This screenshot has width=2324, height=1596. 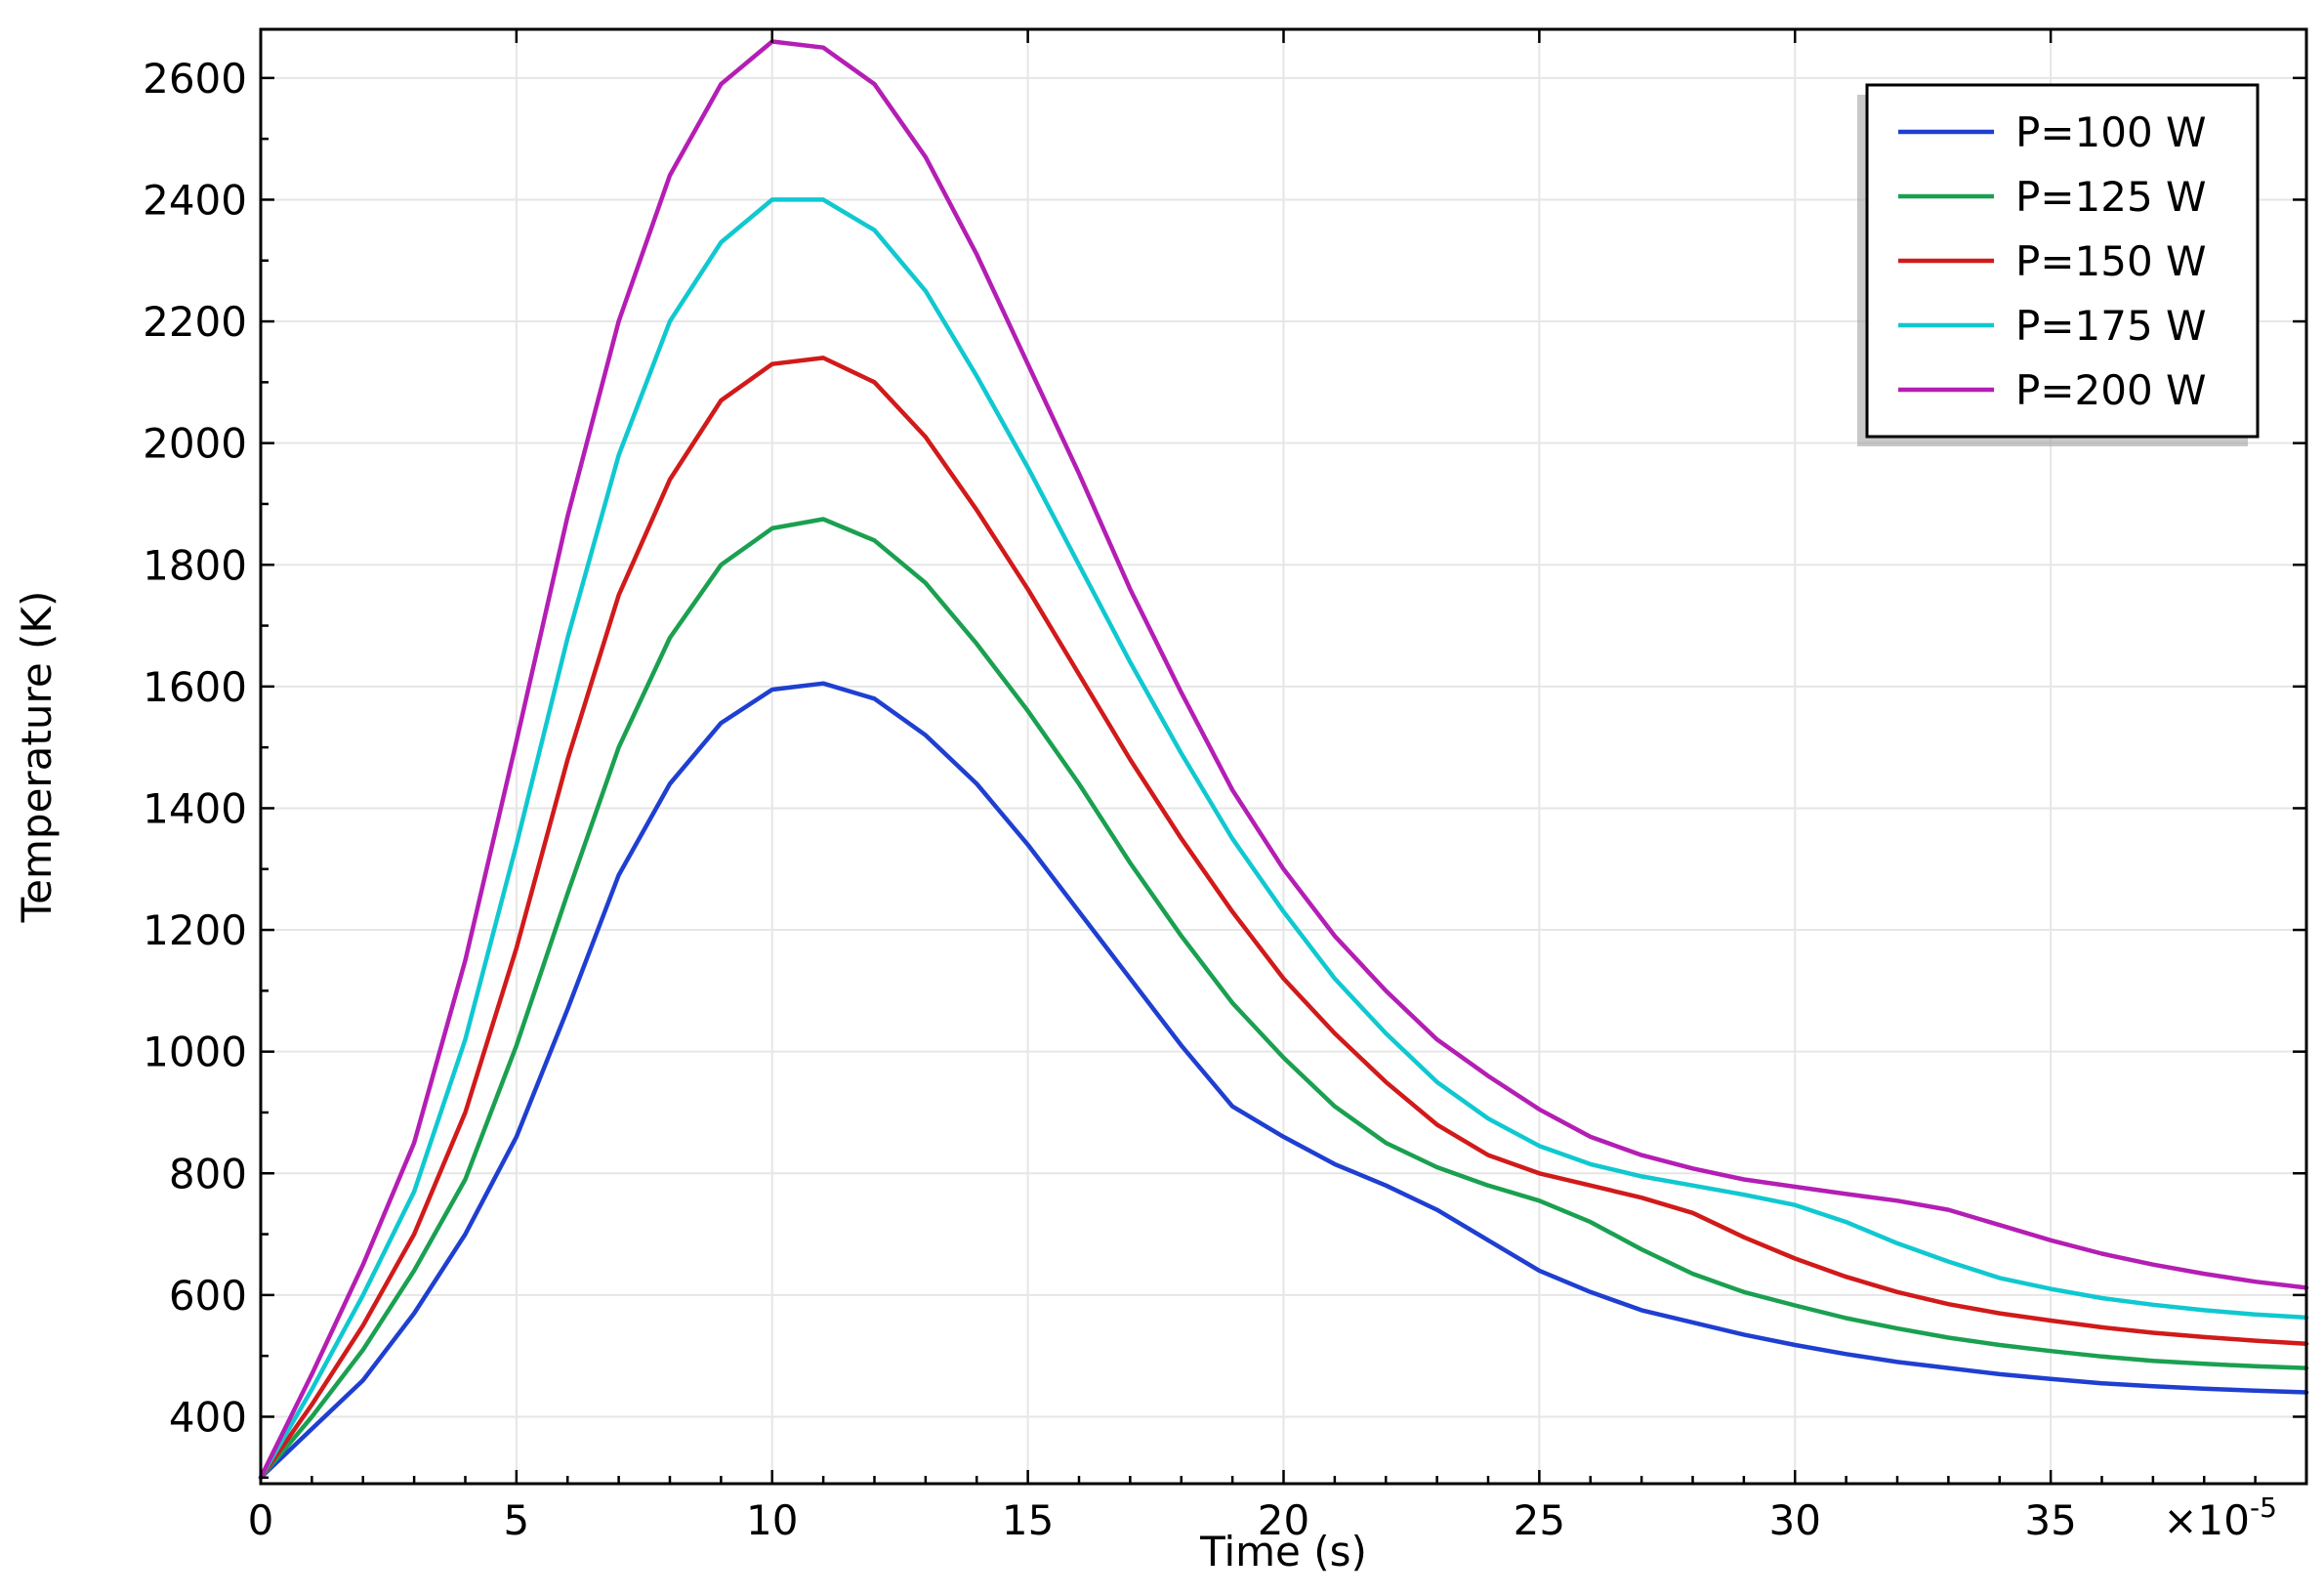 What do you see at coordinates (1028, 1520) in the screenshot?
I see `x-tick-label: 15` at bounding box center [1028, 1520].